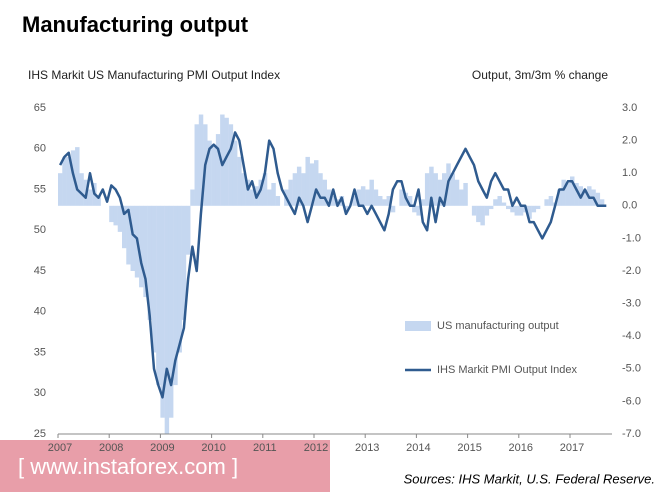 This screenshot has width=665, height=498. Describe the element at coordinates (162, 448) in the screenshot. I see `x-tick-label: 2009` at that location.